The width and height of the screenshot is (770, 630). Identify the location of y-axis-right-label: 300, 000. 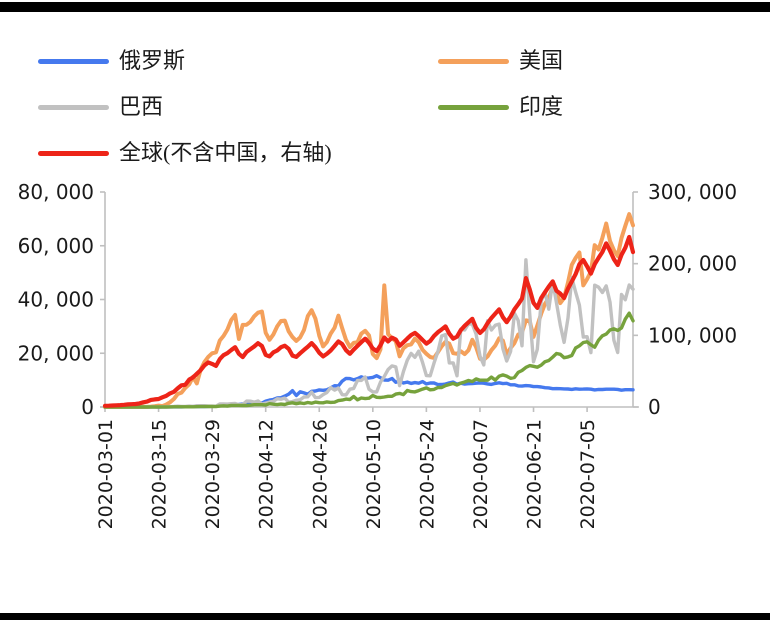
(692, 192).